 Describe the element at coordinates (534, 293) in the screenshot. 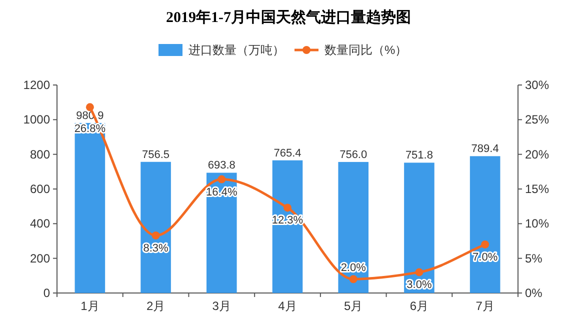

I see `y2-tick-label: 0%` at that location.